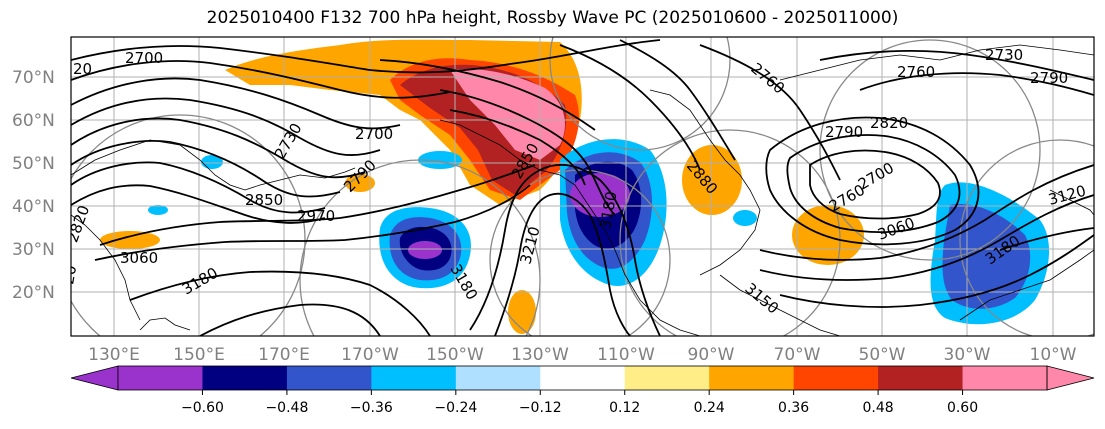 This screenshot has width=1105, height=429. Describe the element at coordinates (709, 408) in the screenshot. I see `colorbar-tick-label: 0.24` at that location.